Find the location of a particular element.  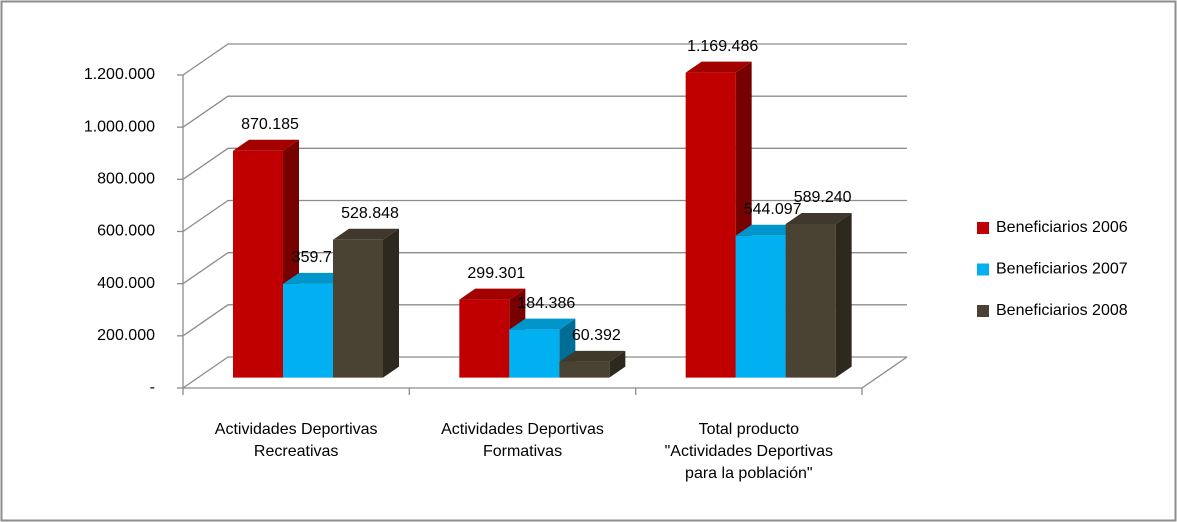

value-label: 60.392 is located at coordinates (596, 335).